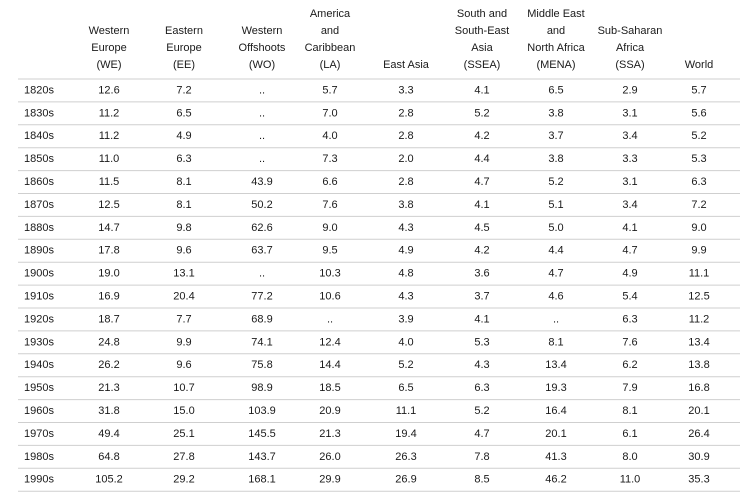  Describe the element at coordinates (482, 48) in the screenshot. I see `column-header: Asia` at that location.